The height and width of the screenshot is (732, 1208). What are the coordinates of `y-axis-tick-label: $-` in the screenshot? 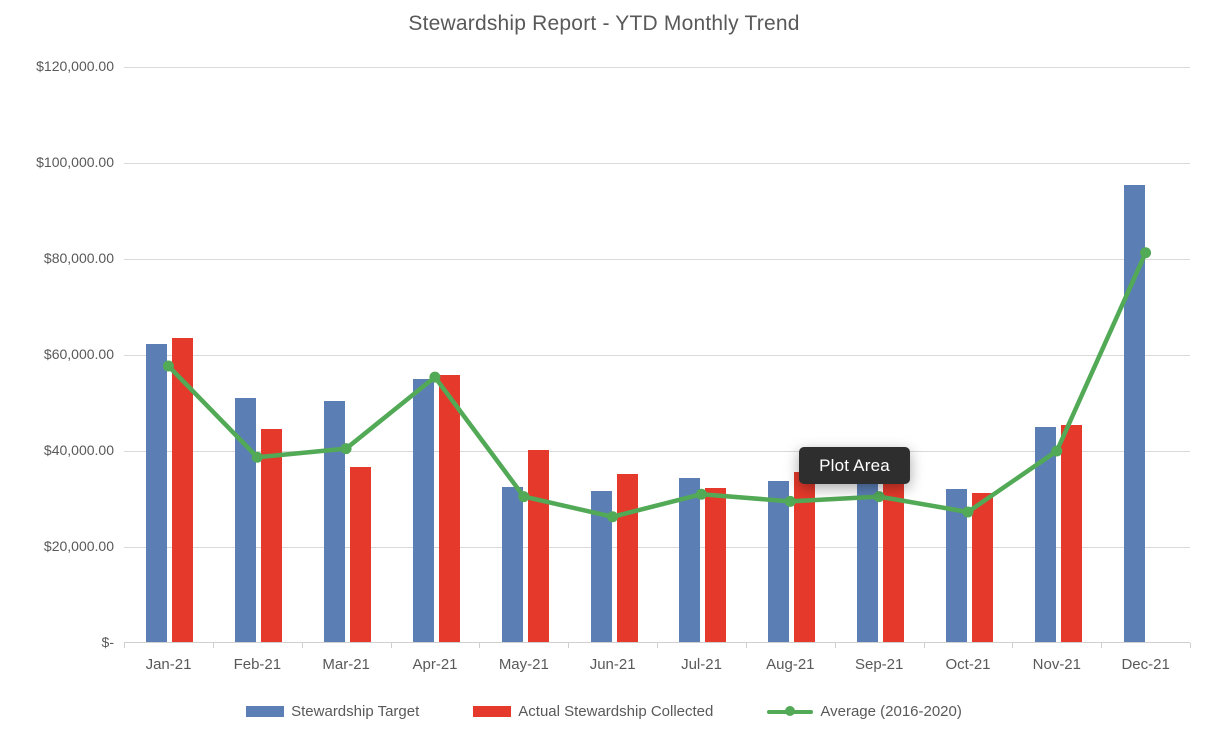 It's located at (107, 642).